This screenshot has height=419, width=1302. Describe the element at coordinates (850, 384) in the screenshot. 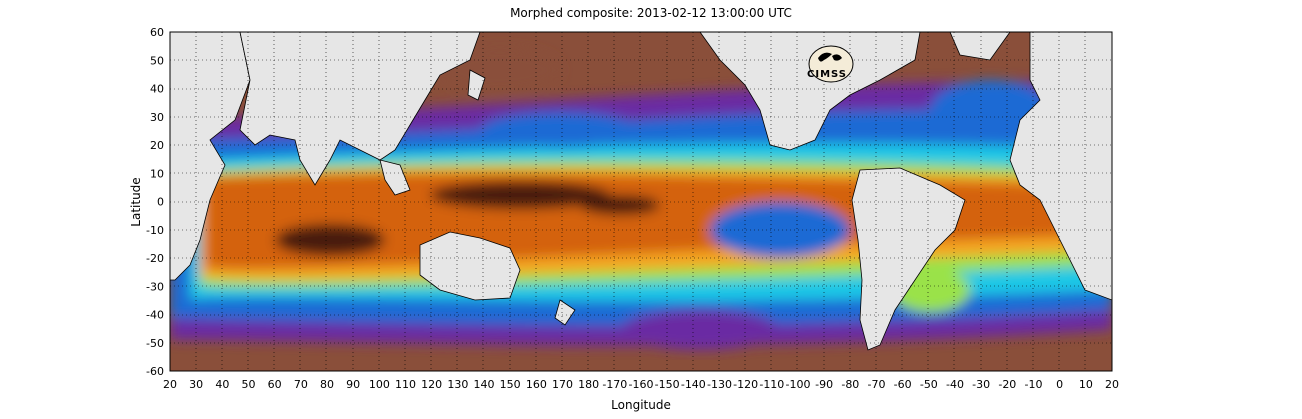

I see `x-tick-label: -80` at that location.